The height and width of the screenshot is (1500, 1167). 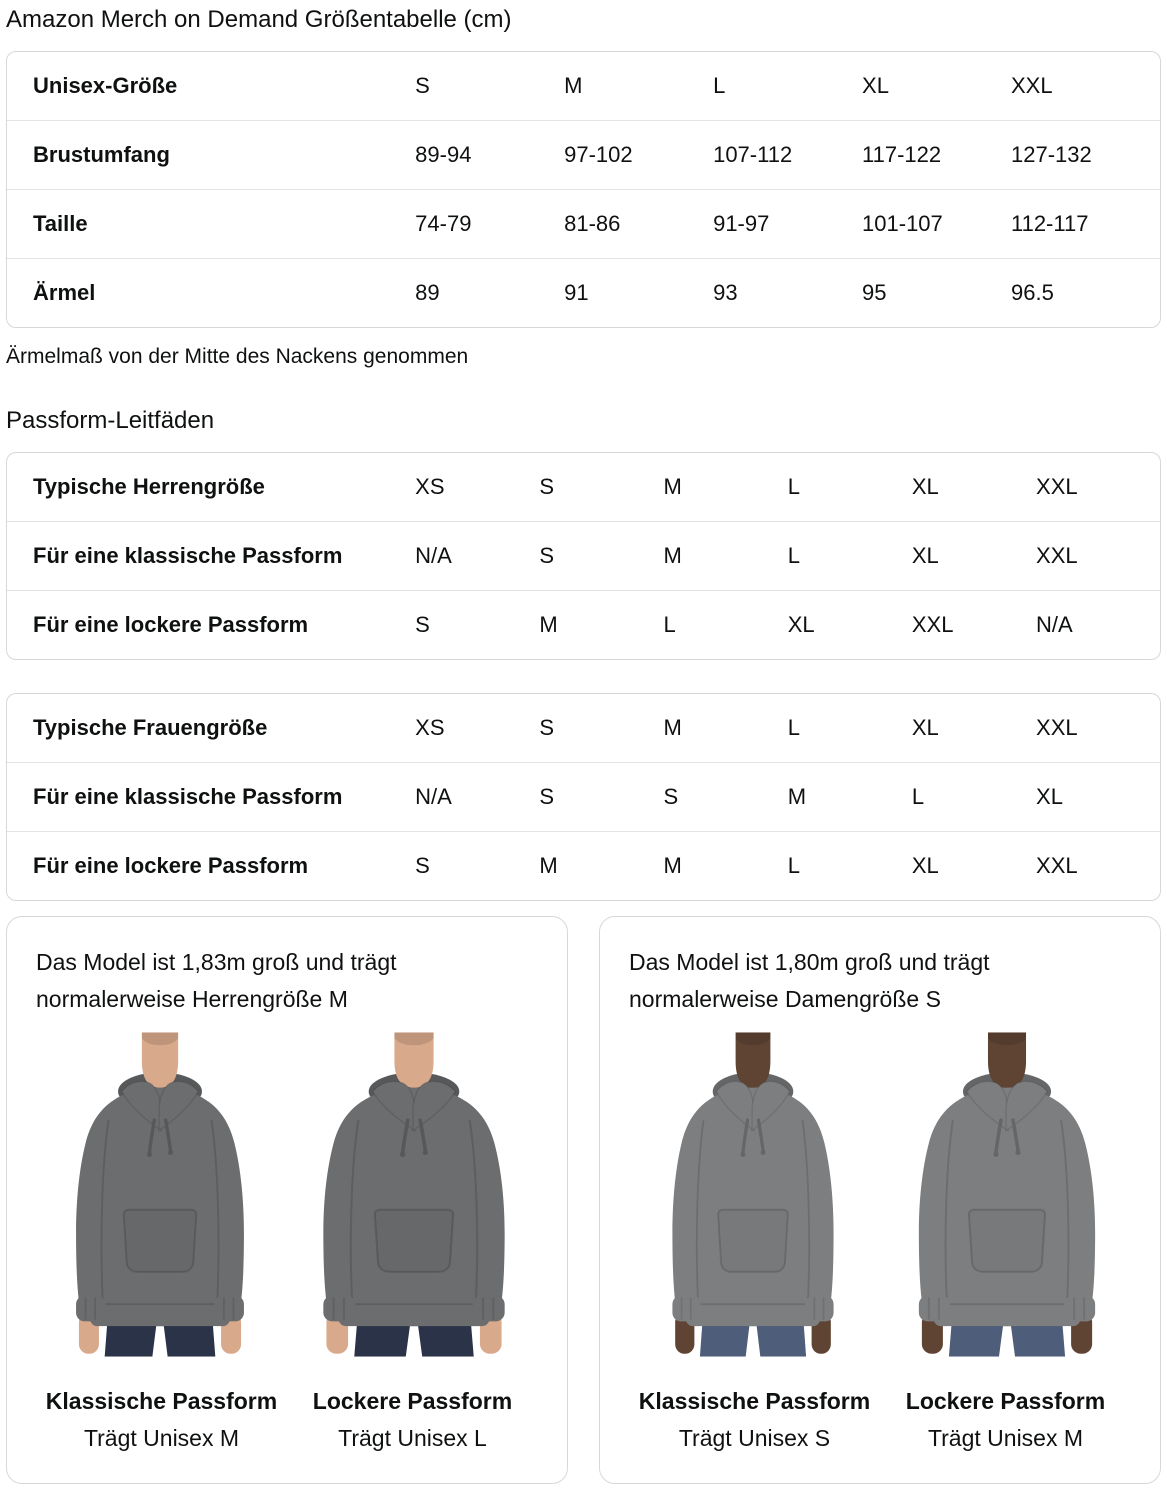 I want to click on value-cell: 74-79, so click(x=490, y=223).